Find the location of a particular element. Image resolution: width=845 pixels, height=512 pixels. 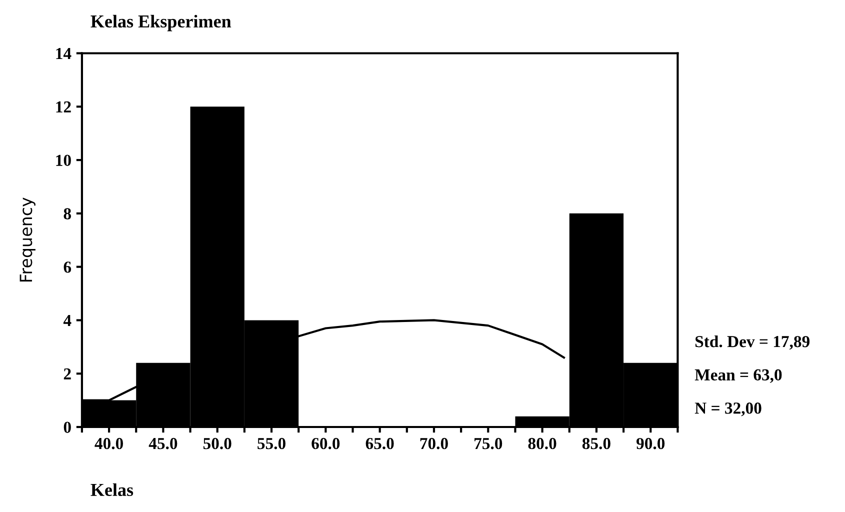

text: Mean = 63,0 is located at coordinates (738, 376).